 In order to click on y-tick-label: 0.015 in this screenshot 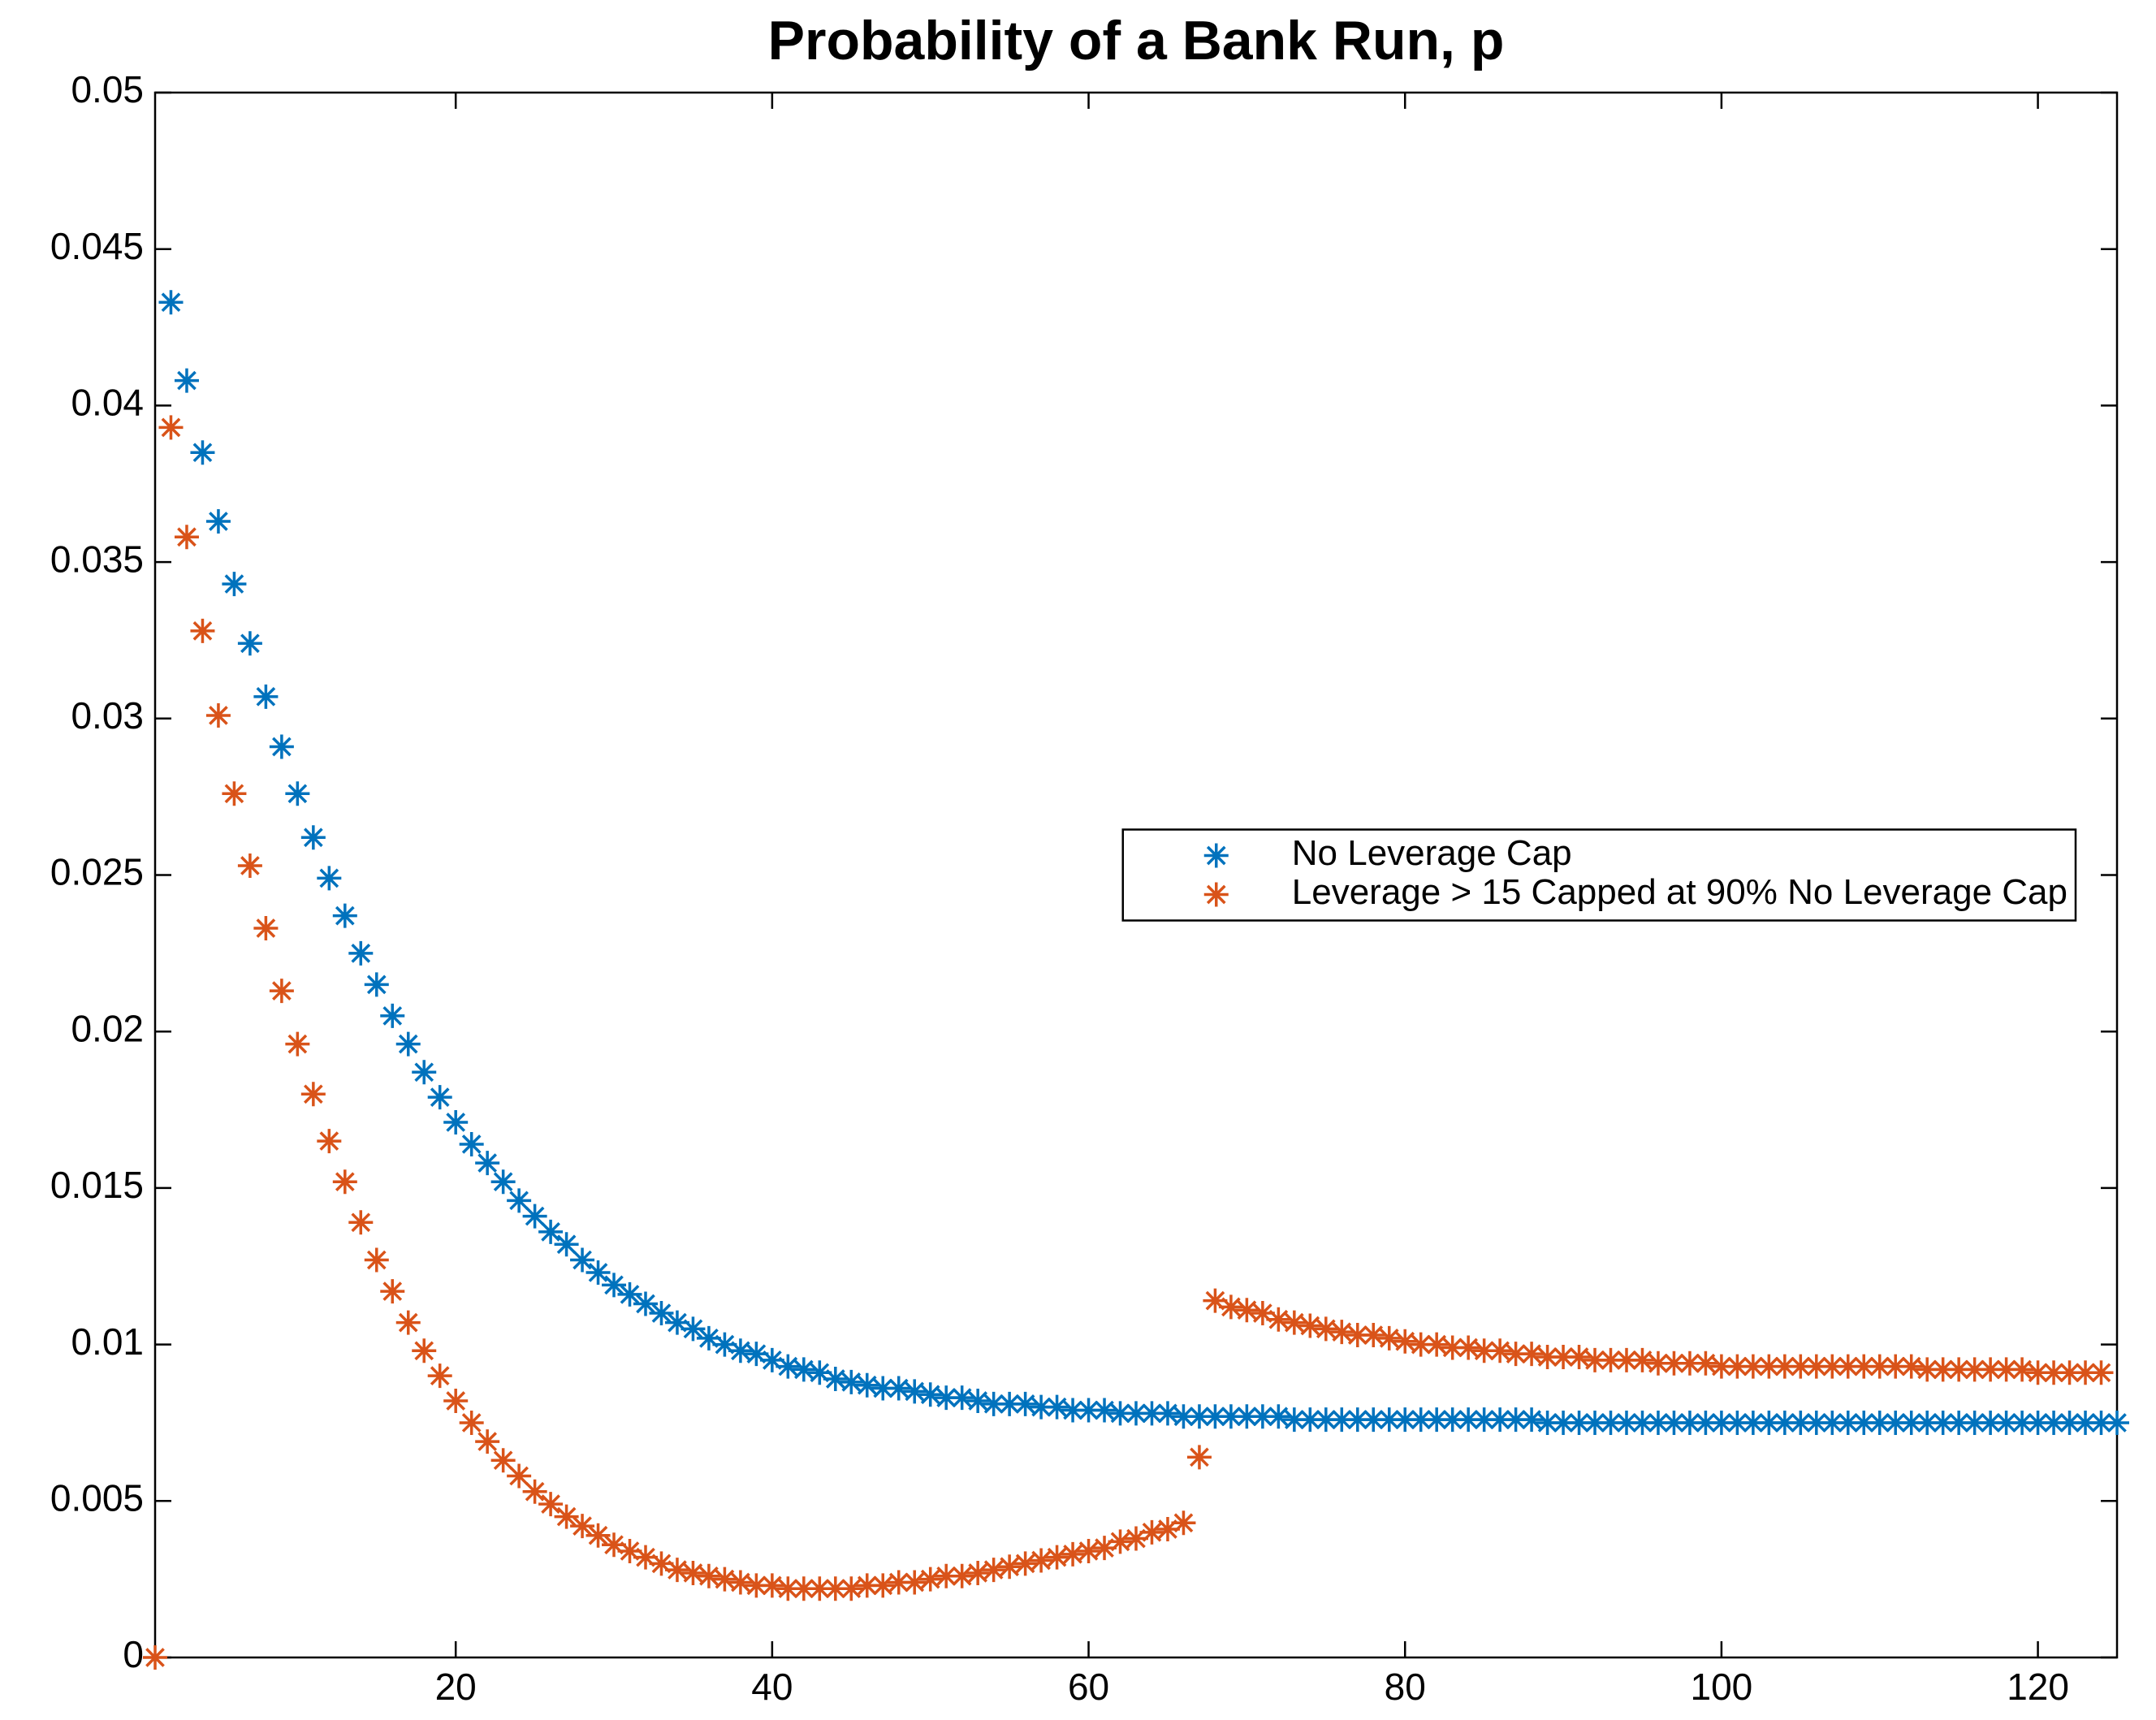, I will do `click(97, 1185)`.